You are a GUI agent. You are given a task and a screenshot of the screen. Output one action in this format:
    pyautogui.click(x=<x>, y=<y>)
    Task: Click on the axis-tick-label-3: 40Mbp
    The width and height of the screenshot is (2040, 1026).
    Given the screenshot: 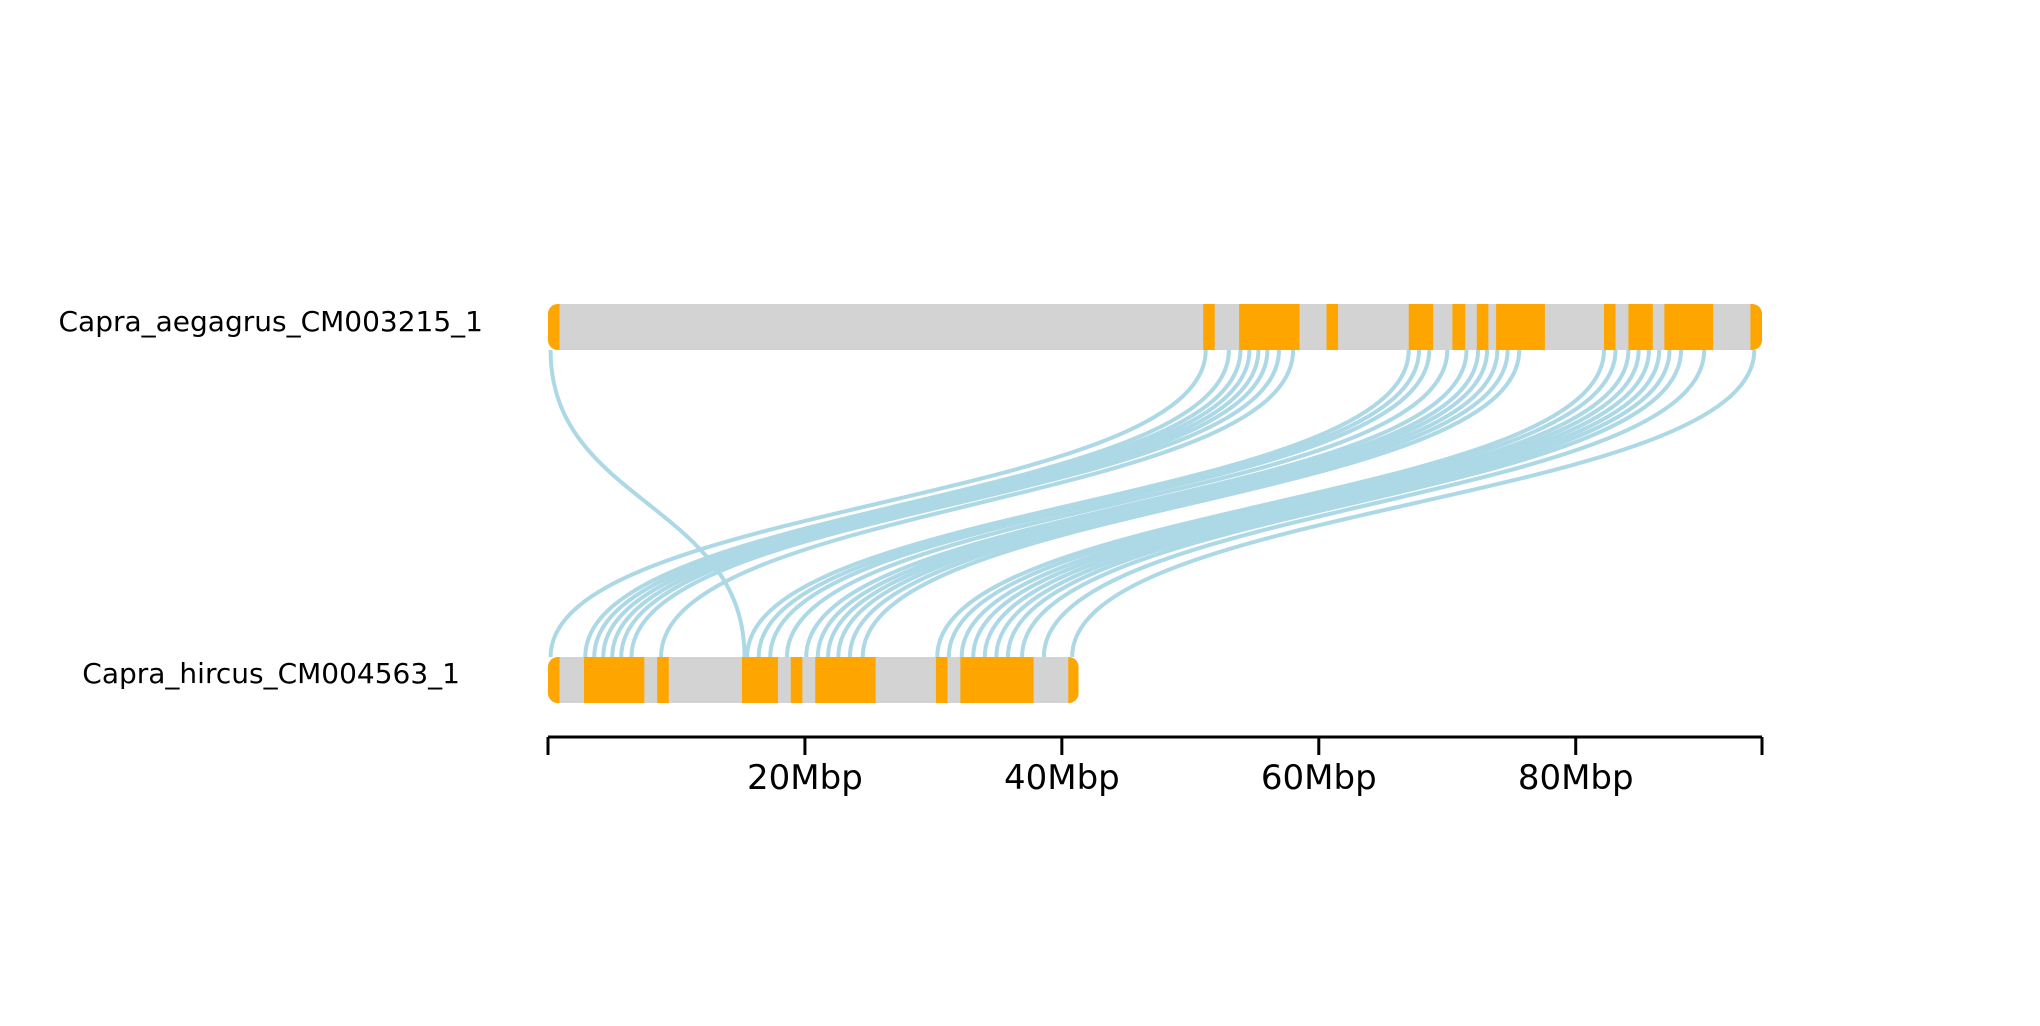 What is the action you would take?
    pyautogui.click(x=1062, y=778)
    